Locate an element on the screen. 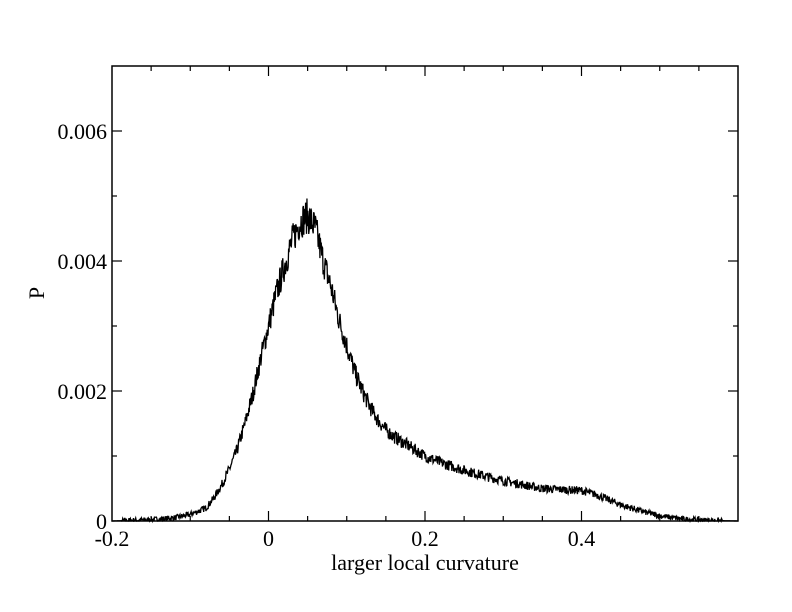 Image resolution: width=792 pixels, height=612 pixels. y-tick-label: 0.002 is located at coordinates (83, 391).